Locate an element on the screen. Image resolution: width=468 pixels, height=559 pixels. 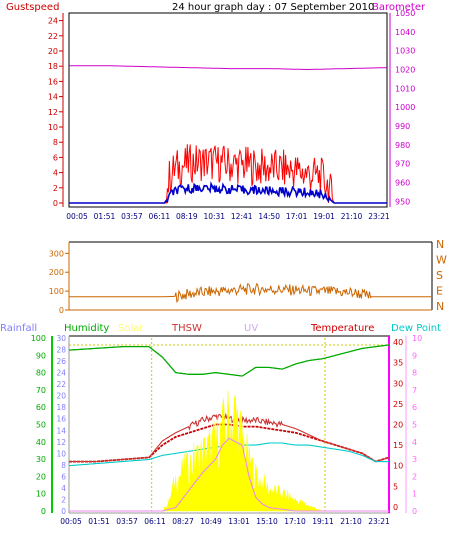
rain-tick-label: 4 is located at coordinates (63, 488).